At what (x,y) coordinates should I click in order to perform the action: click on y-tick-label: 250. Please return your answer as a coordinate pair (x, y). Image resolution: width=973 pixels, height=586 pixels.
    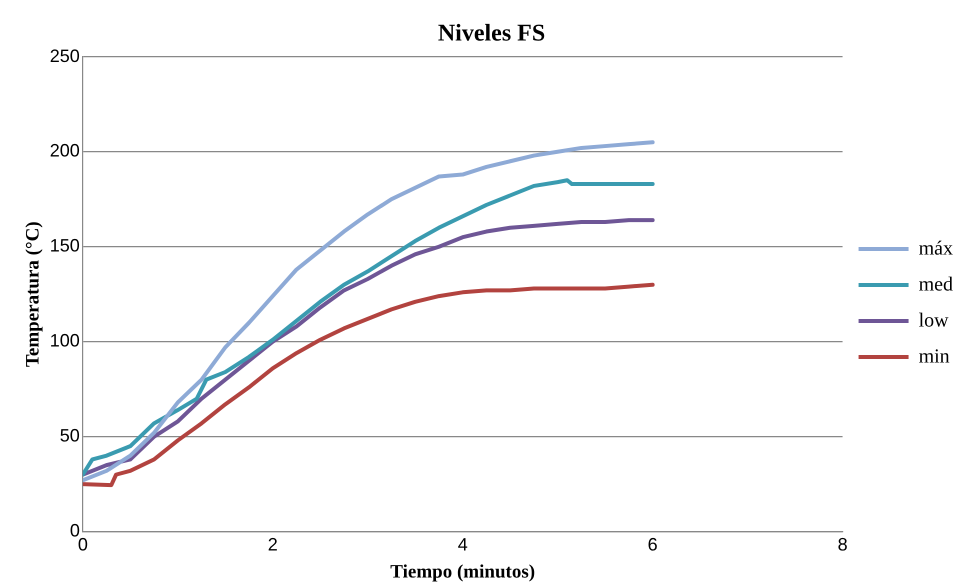
    Looking at the image, I should click on (65, 56).